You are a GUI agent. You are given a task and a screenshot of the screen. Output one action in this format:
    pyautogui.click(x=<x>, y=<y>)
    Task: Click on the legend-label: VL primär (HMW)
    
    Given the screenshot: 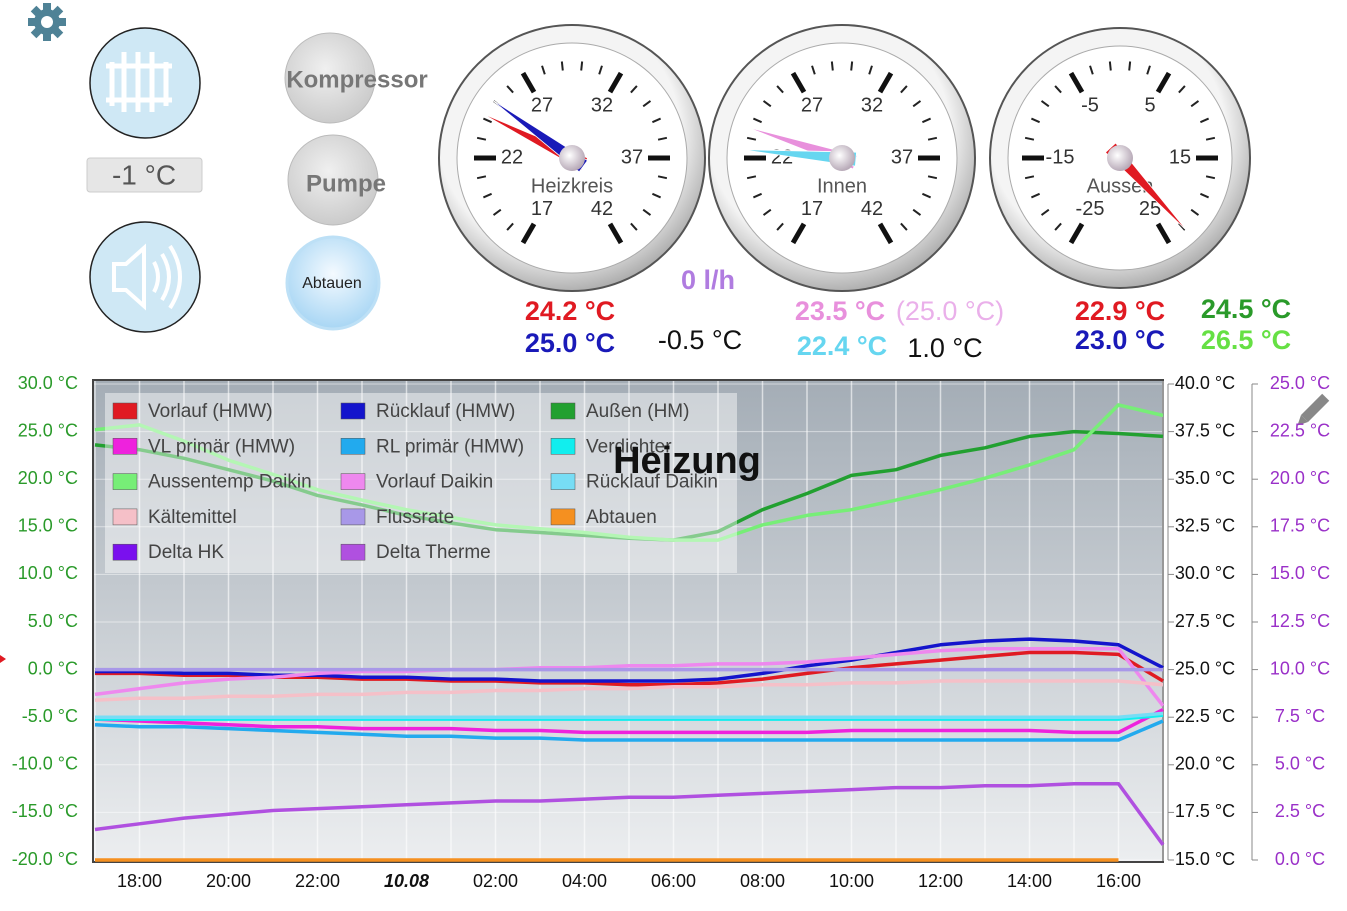 What is the action you would take?
    pyautogui.click(x=221, y=446)
    